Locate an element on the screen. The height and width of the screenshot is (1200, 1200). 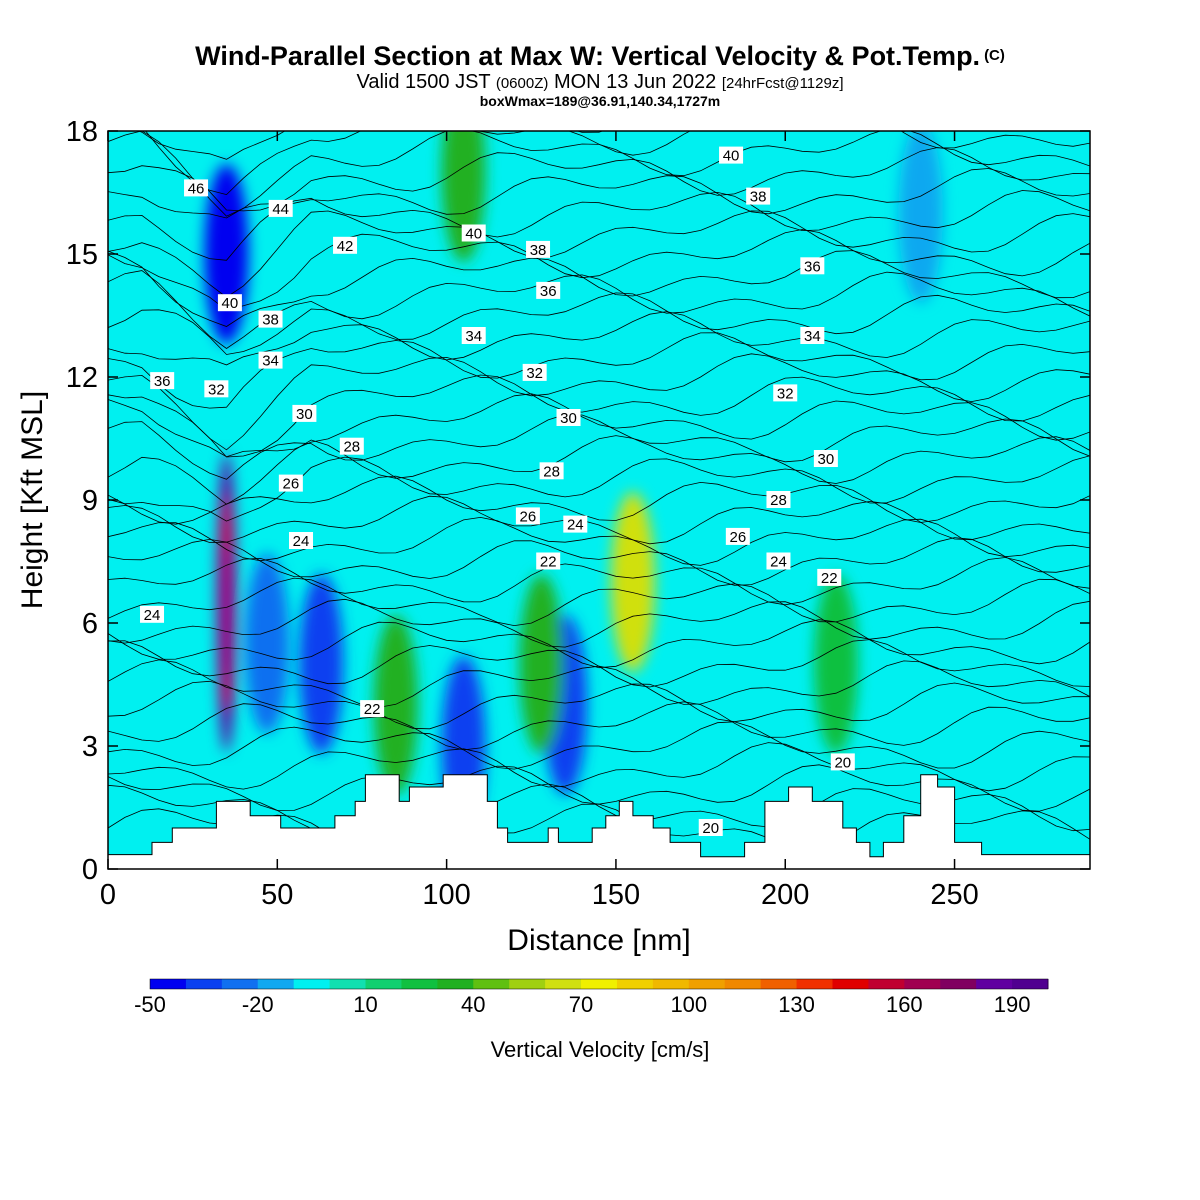
isentrope-label: 44 is located at coordinates (280, 208).